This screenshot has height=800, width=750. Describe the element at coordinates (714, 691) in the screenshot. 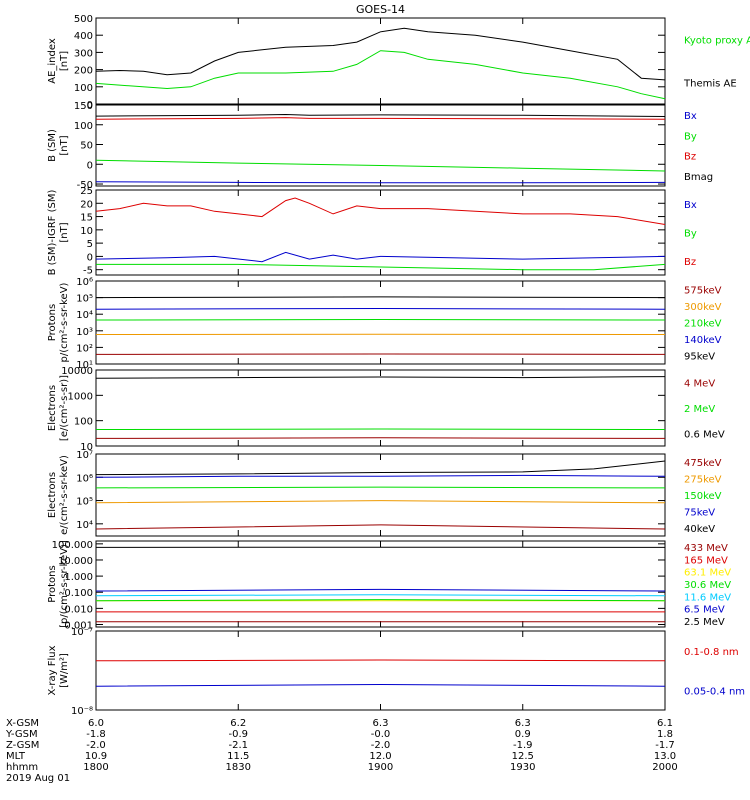

I see `legend-entry: 0.05-0.4 nm` at that location.